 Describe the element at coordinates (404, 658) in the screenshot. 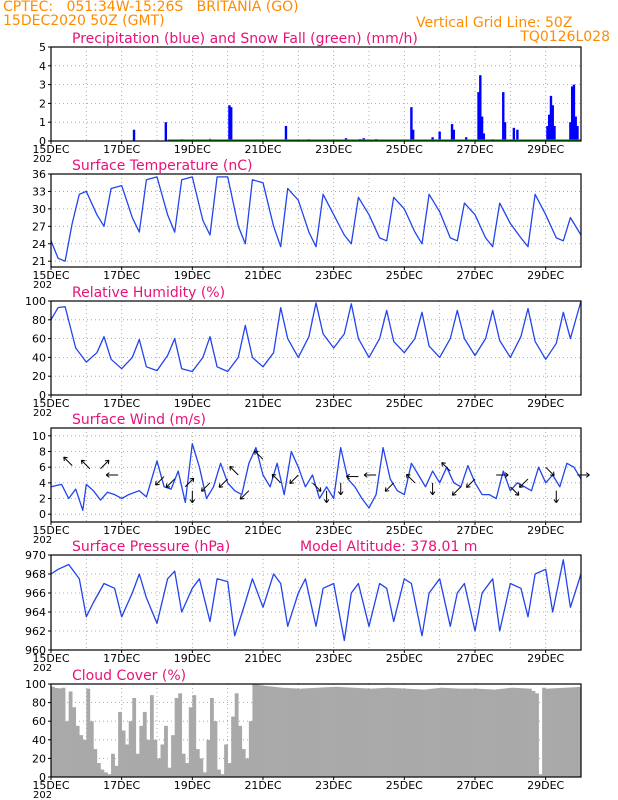

I see `x-tick-label: 25DEC` at that location.